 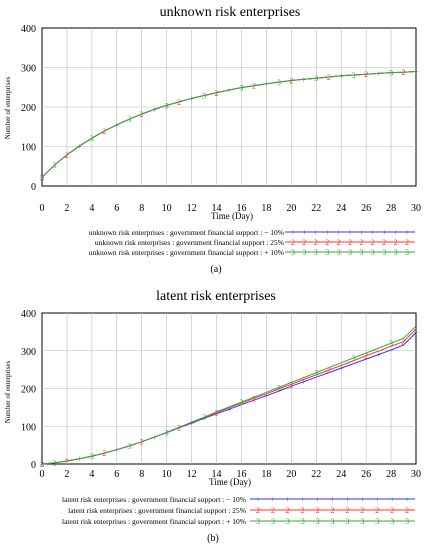 What do you see at coordinates (416, 474) in the screenshot?
I see `x-tick-label: 30` at bounding box center [416, 474].